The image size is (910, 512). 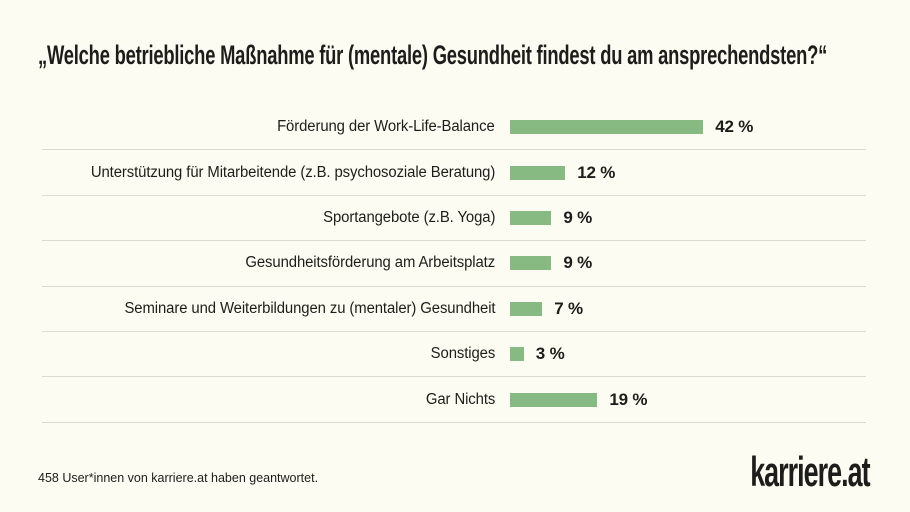 I want to click on bar-area: 7 %, so click(x=546, y=309).